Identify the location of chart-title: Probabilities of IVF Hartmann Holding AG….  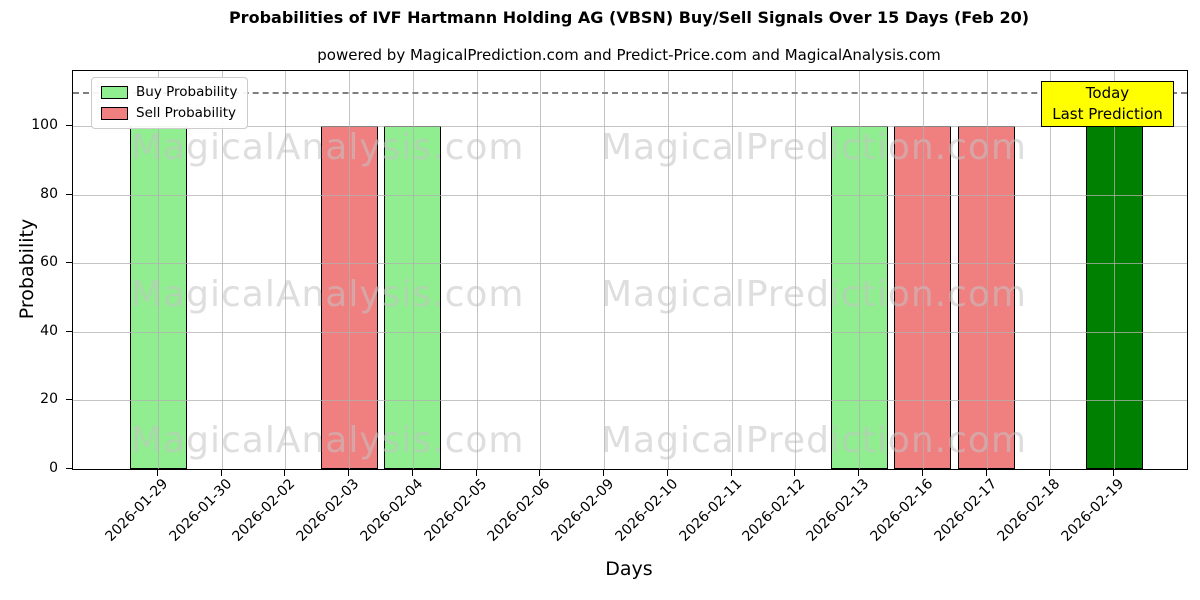
(629, 17).